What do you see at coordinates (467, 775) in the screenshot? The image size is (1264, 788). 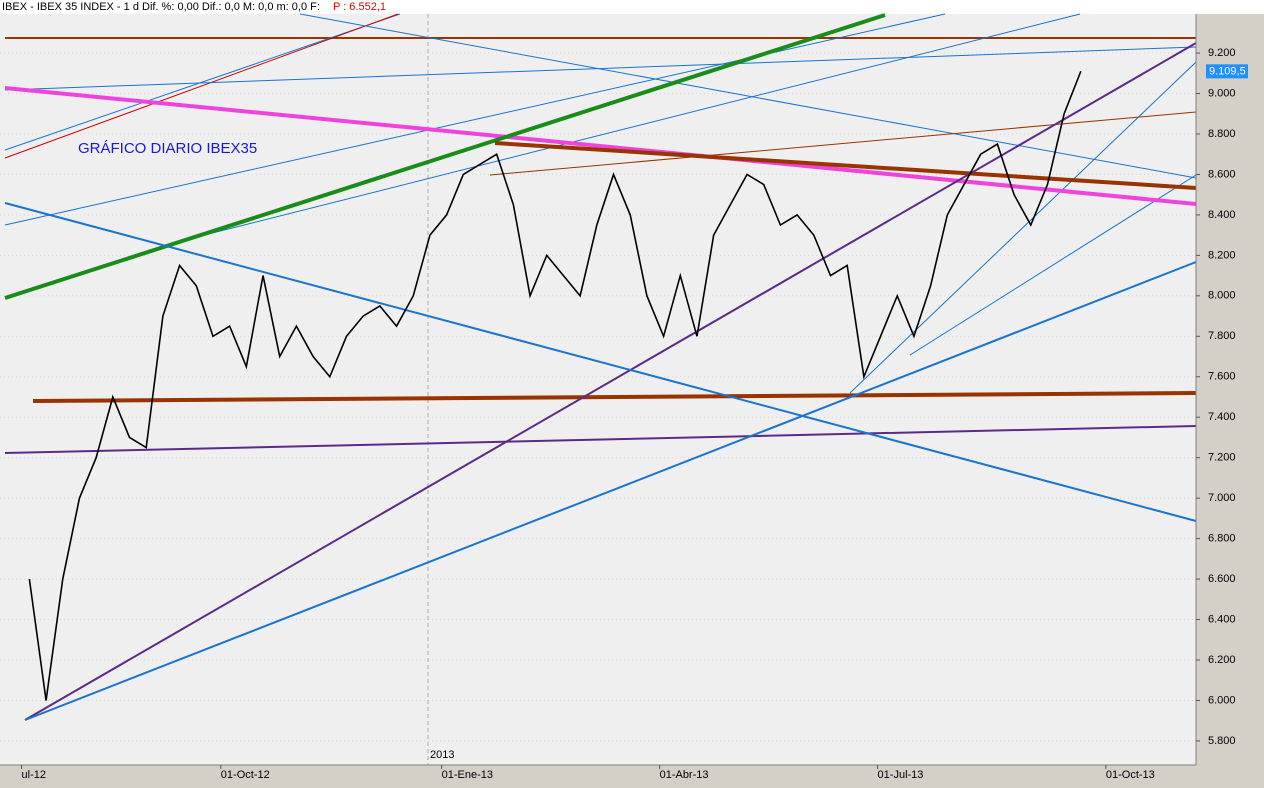 I see `x-tick-label: 01-Ene-13` at bounding box center [467, 775].